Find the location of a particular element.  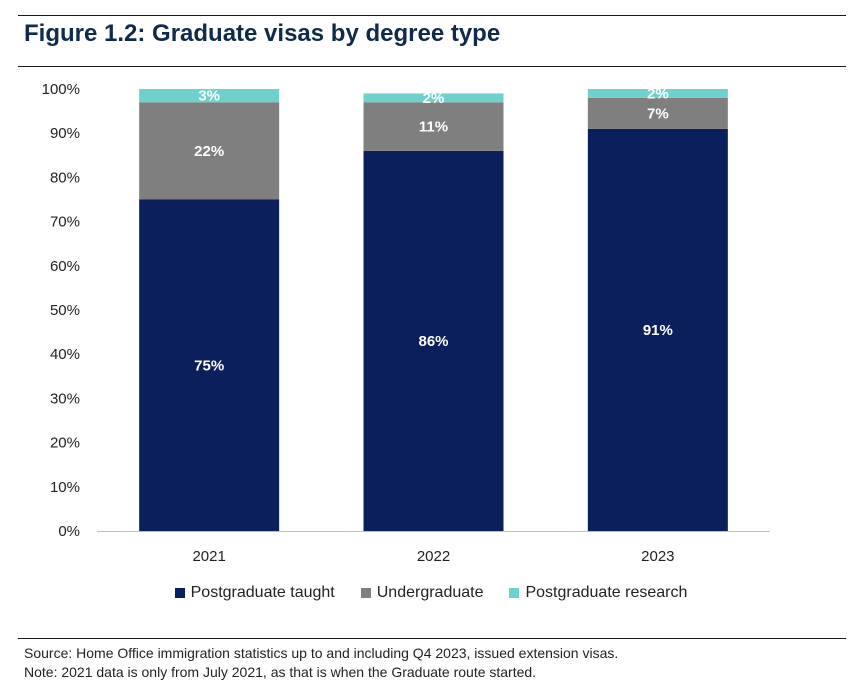

top-rule is located at coordinates (432, 15).